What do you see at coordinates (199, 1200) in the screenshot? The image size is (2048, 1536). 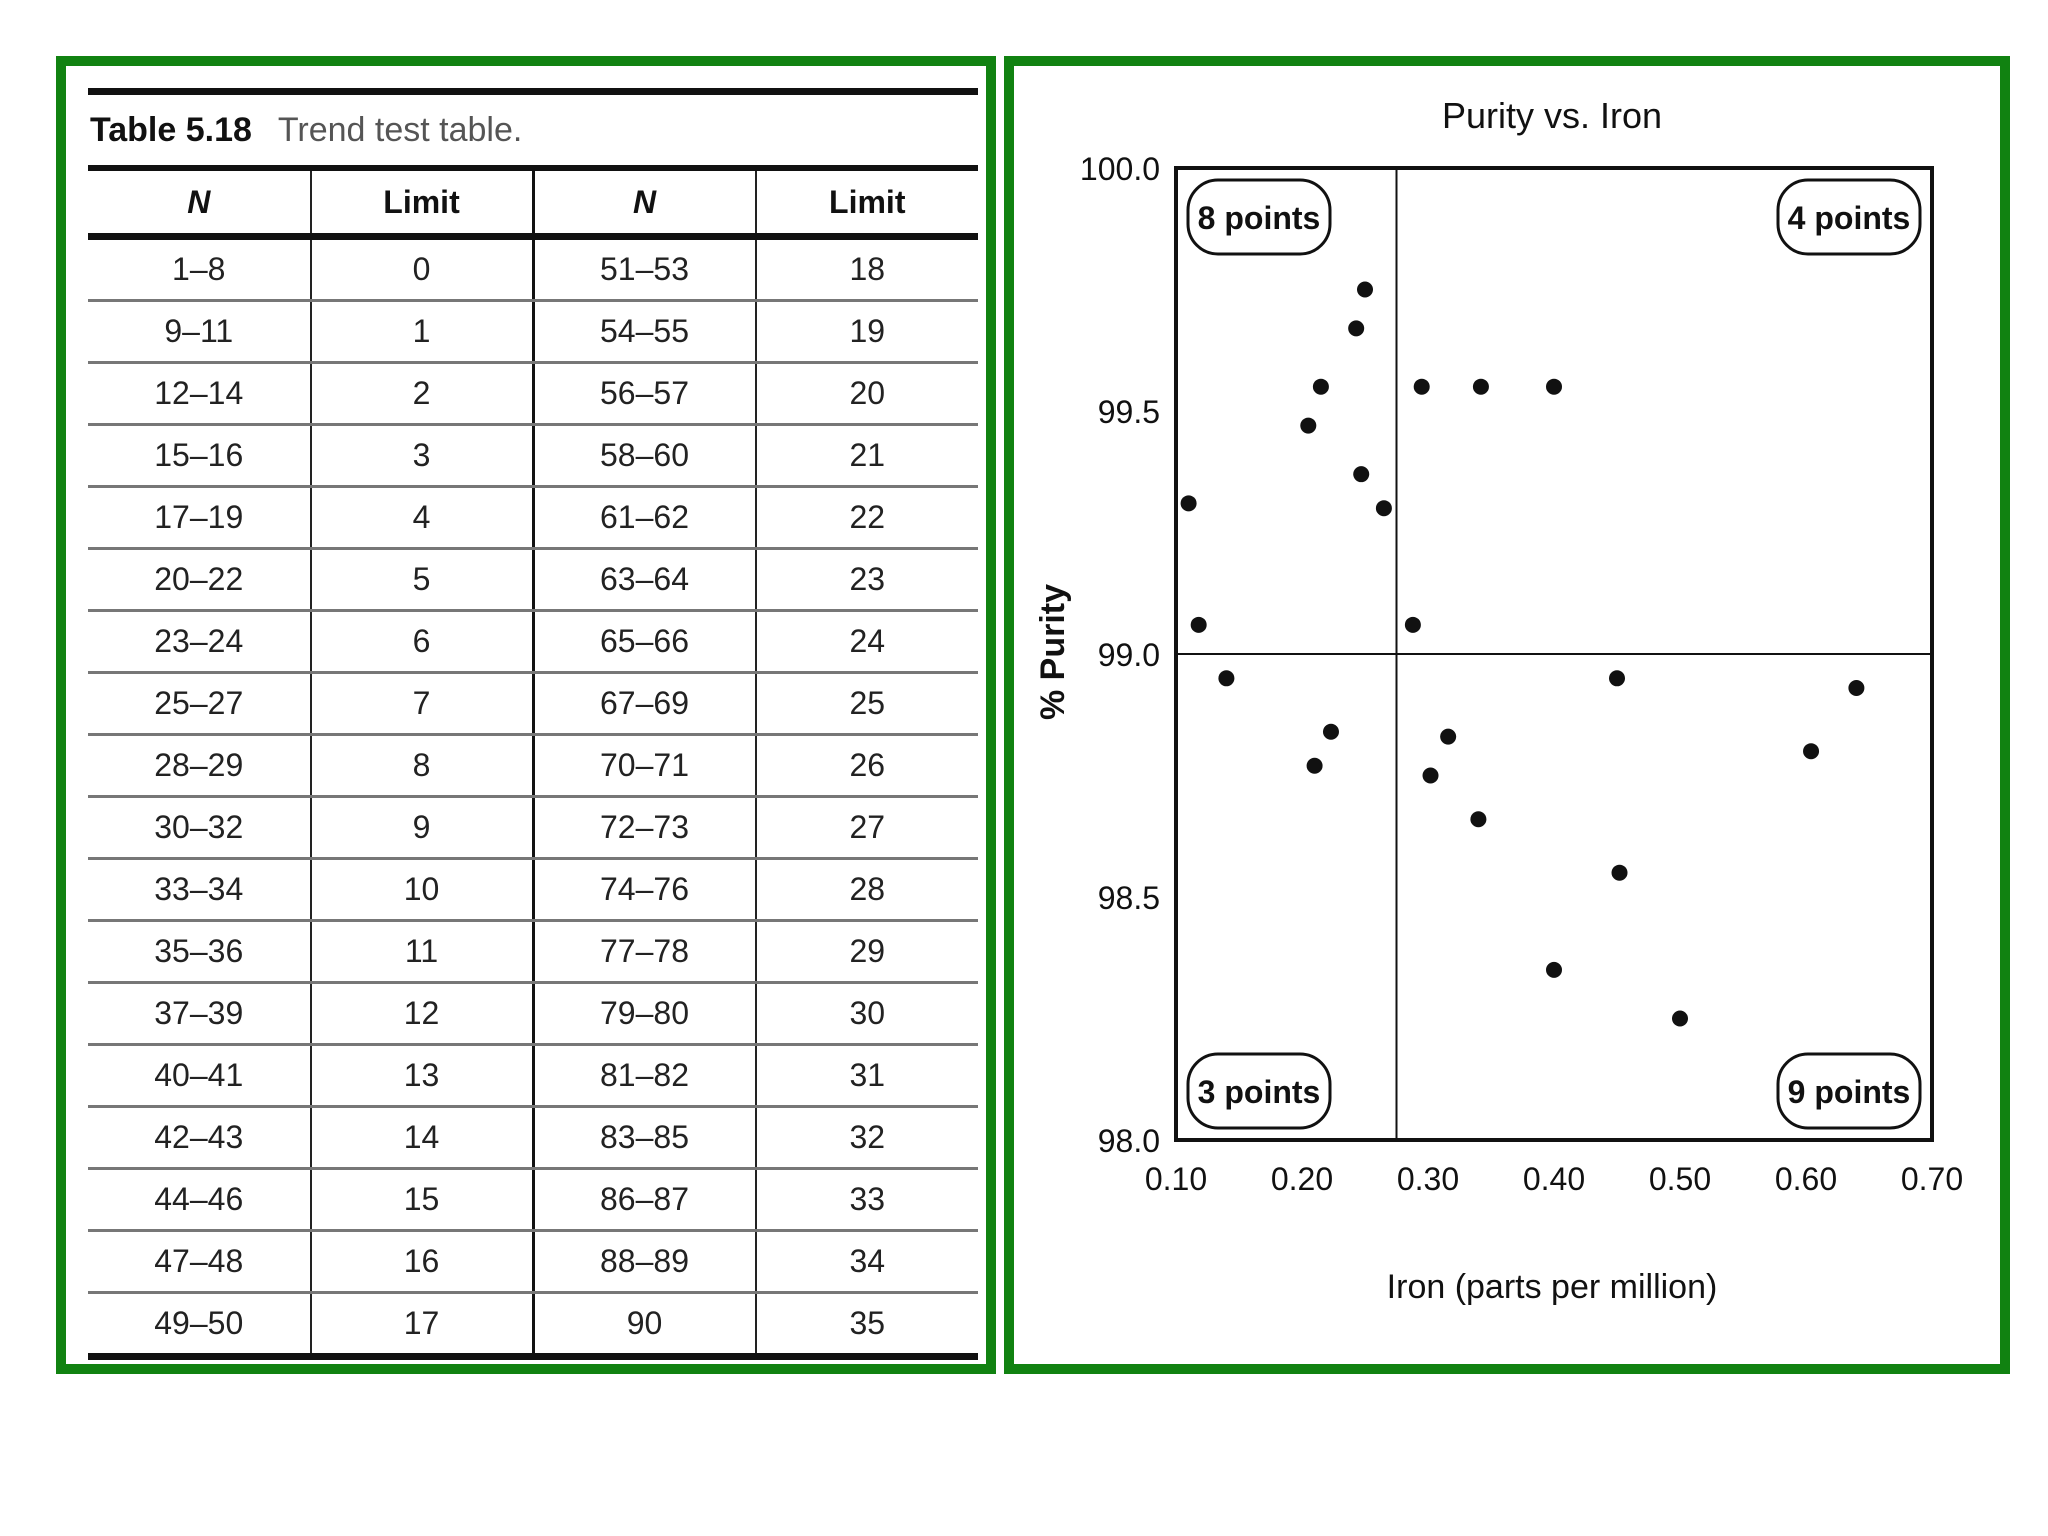 I see `cell-n: 44–46` at bounding box center [199, 1200].